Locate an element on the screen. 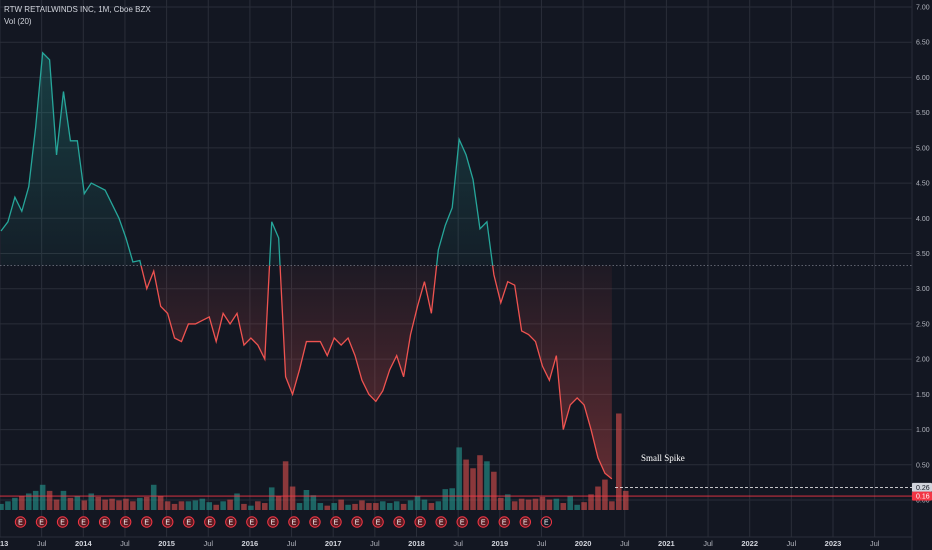  volume-ma-tag-label: 0.26 is located at coordinates (923, 488).